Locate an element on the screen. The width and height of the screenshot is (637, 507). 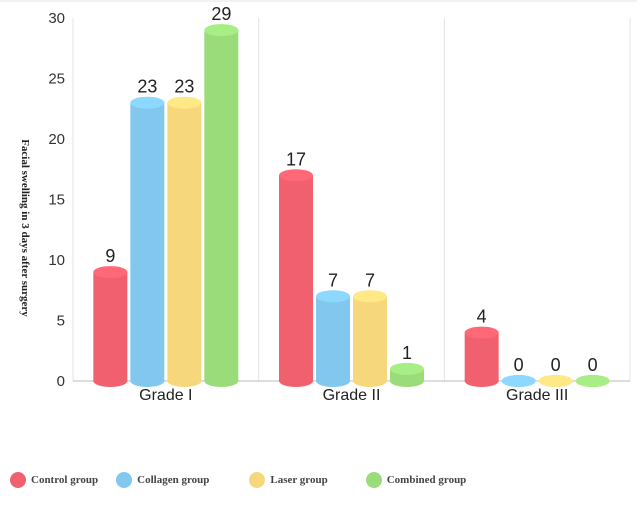
legend-item-control: Control group is located at coordinates (54, 480).